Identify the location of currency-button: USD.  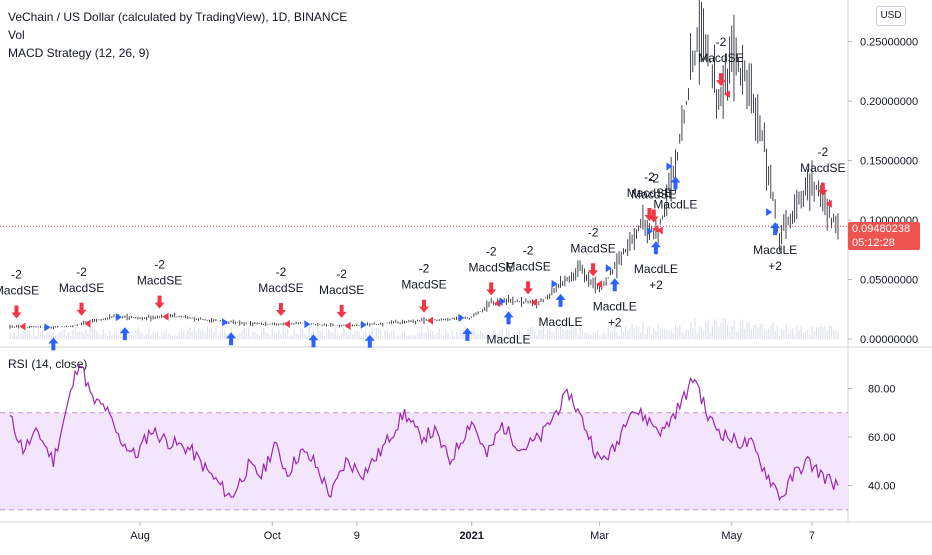
(891, 16).